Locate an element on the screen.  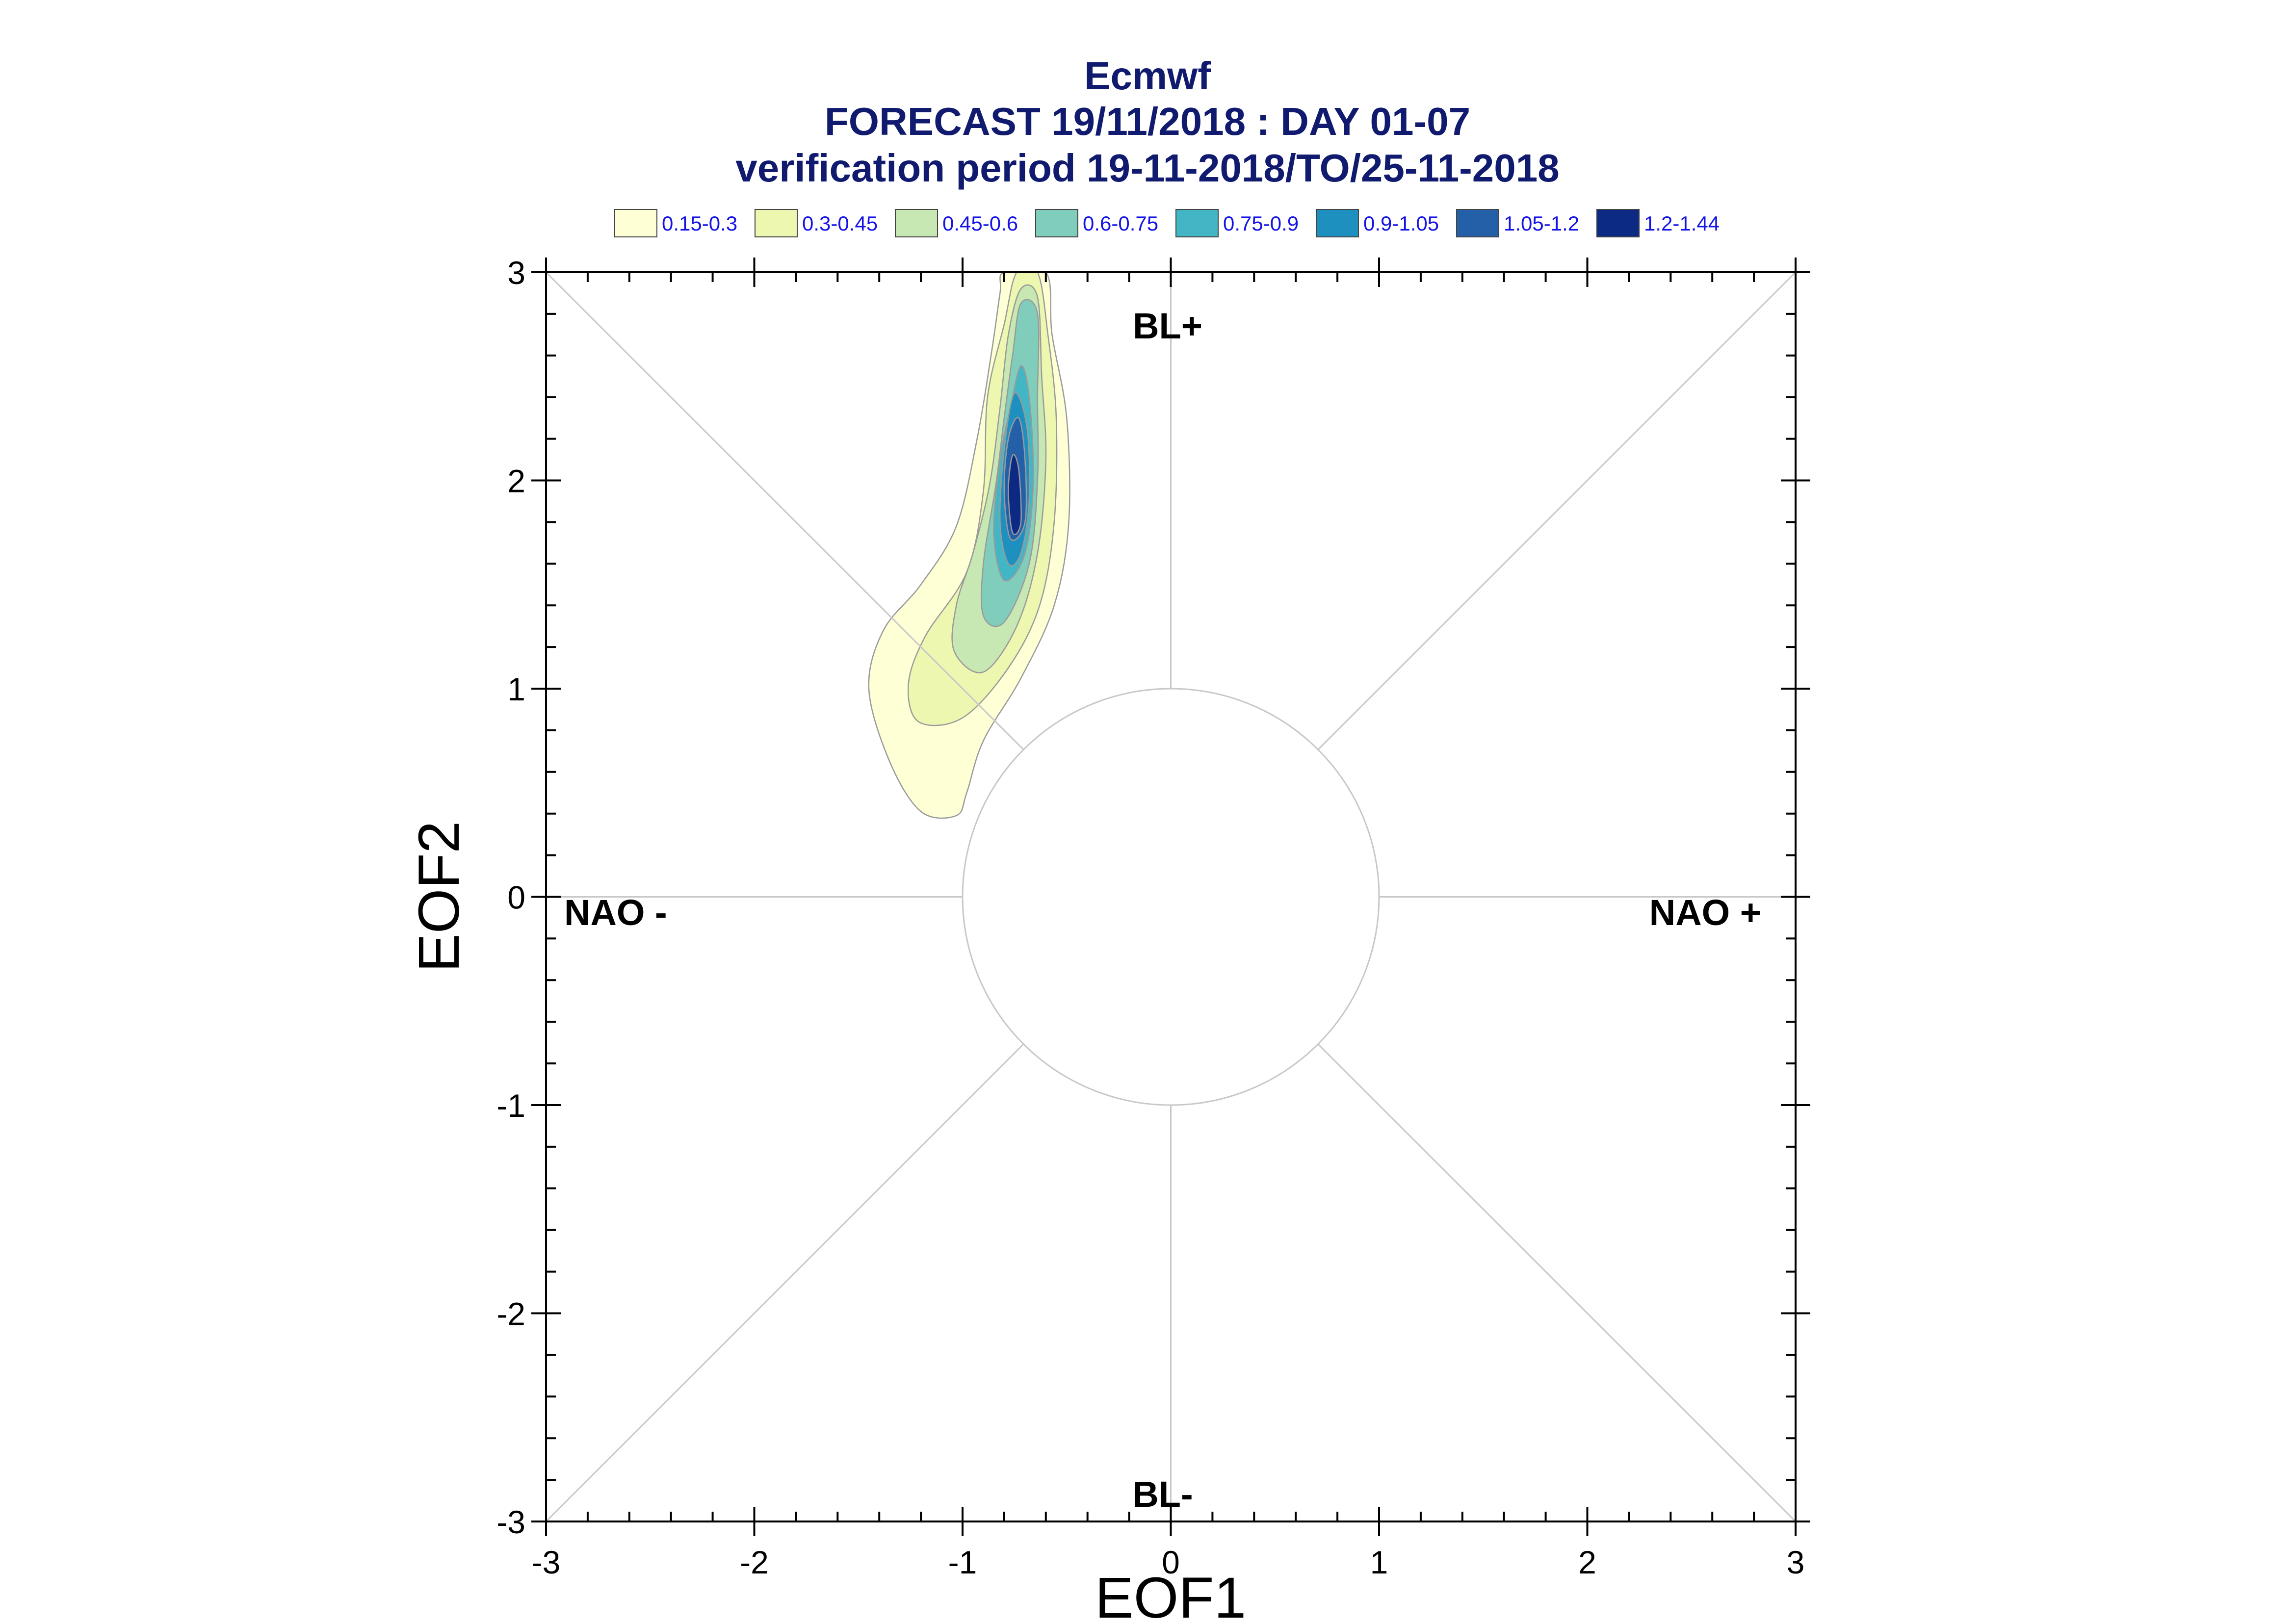
chart-title: Ecmwf is located at coordinates (1147, 76).